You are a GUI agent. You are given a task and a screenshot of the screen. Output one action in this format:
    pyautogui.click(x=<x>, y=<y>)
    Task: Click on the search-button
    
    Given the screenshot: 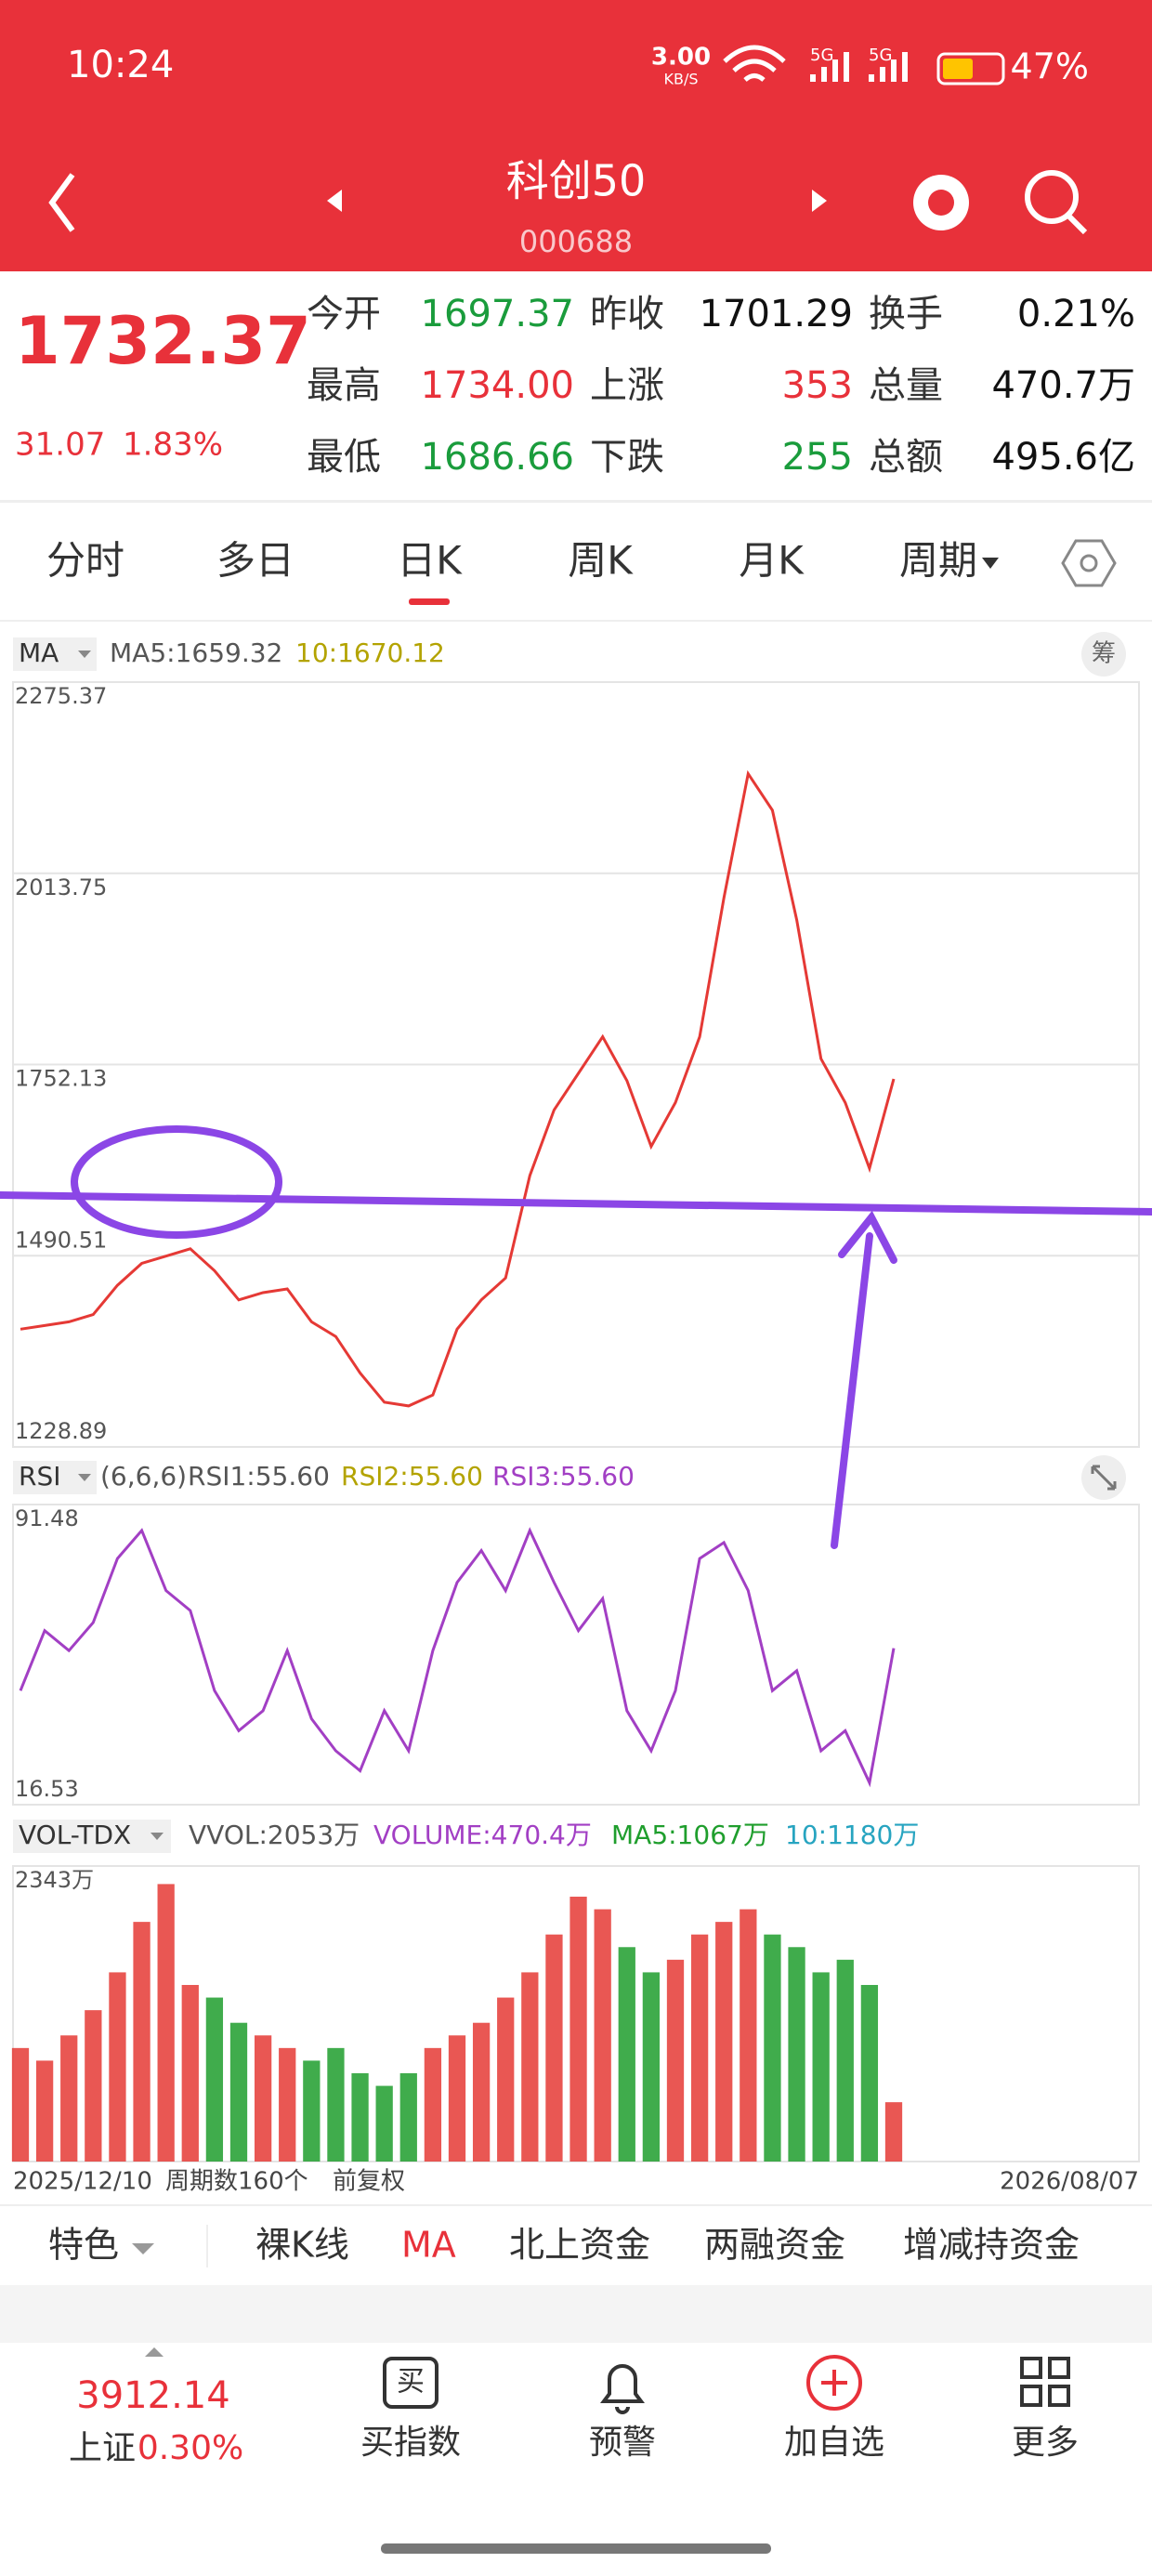 What is the action you would take?
    pyautogui.click(x=1052, y=197)
    